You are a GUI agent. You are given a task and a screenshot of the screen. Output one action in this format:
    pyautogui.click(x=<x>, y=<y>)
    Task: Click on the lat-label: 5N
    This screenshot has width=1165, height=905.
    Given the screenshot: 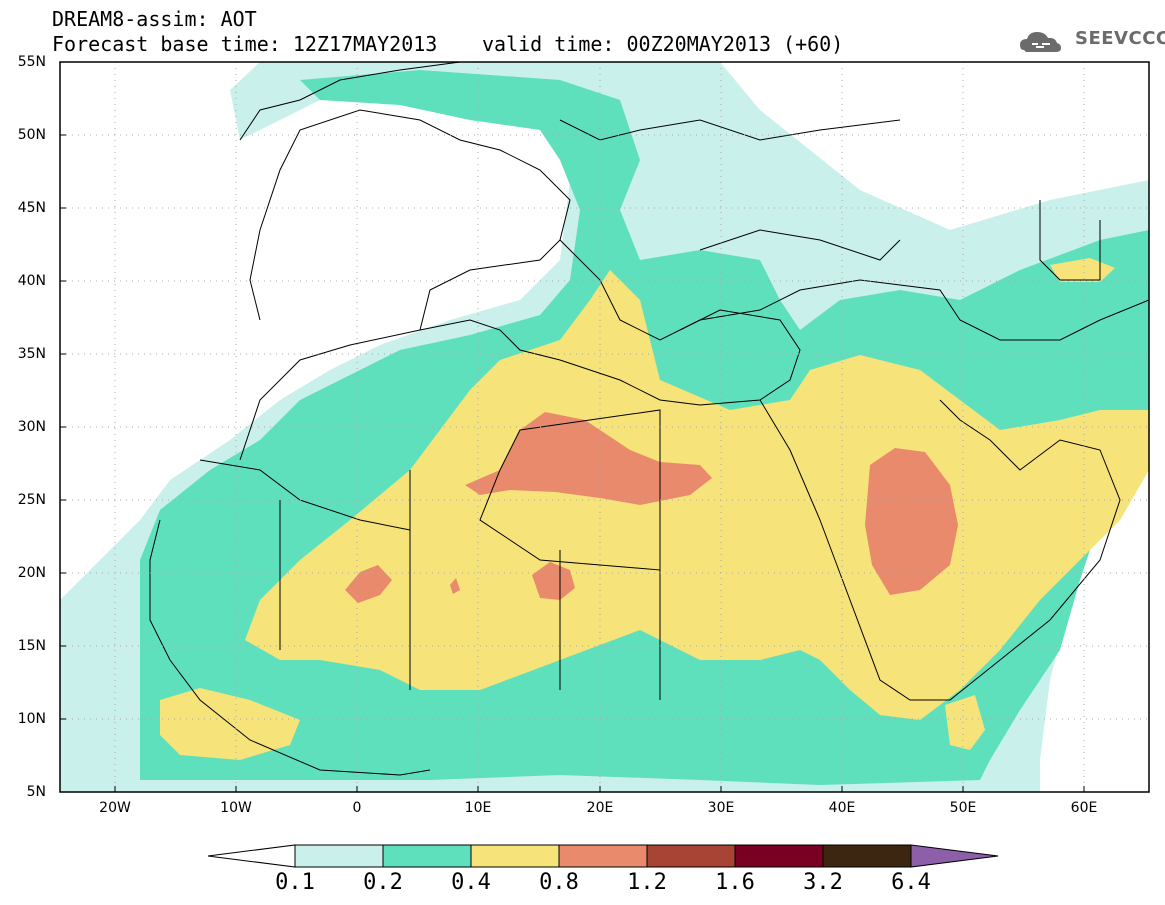 What is the action you would take?
    pyautogui.click(x=36, y=792)
    